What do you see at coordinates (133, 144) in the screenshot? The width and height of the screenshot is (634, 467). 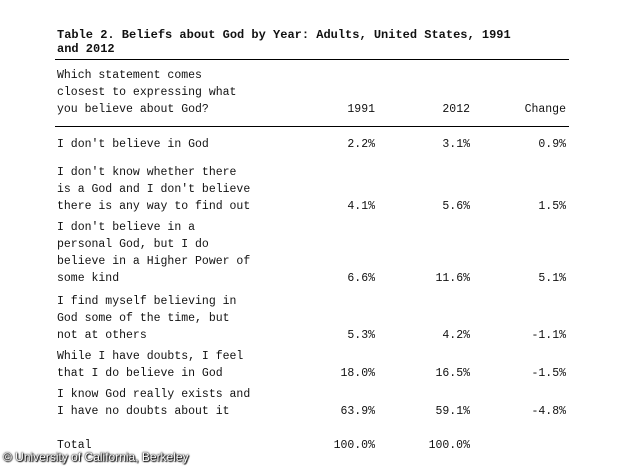 I see `row-label: I don't believe in God` at bounding box center [133, 144].